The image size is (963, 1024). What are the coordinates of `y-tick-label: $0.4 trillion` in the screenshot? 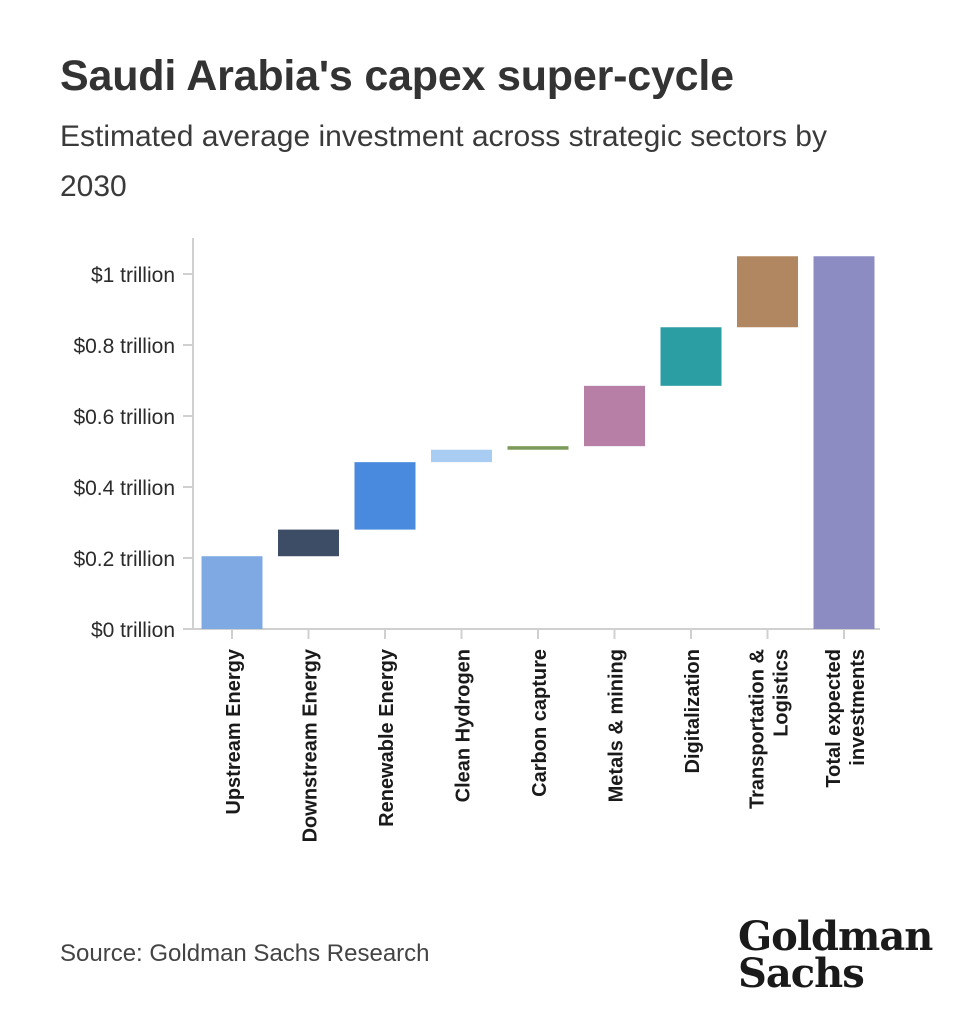 It's located at (124, 488).